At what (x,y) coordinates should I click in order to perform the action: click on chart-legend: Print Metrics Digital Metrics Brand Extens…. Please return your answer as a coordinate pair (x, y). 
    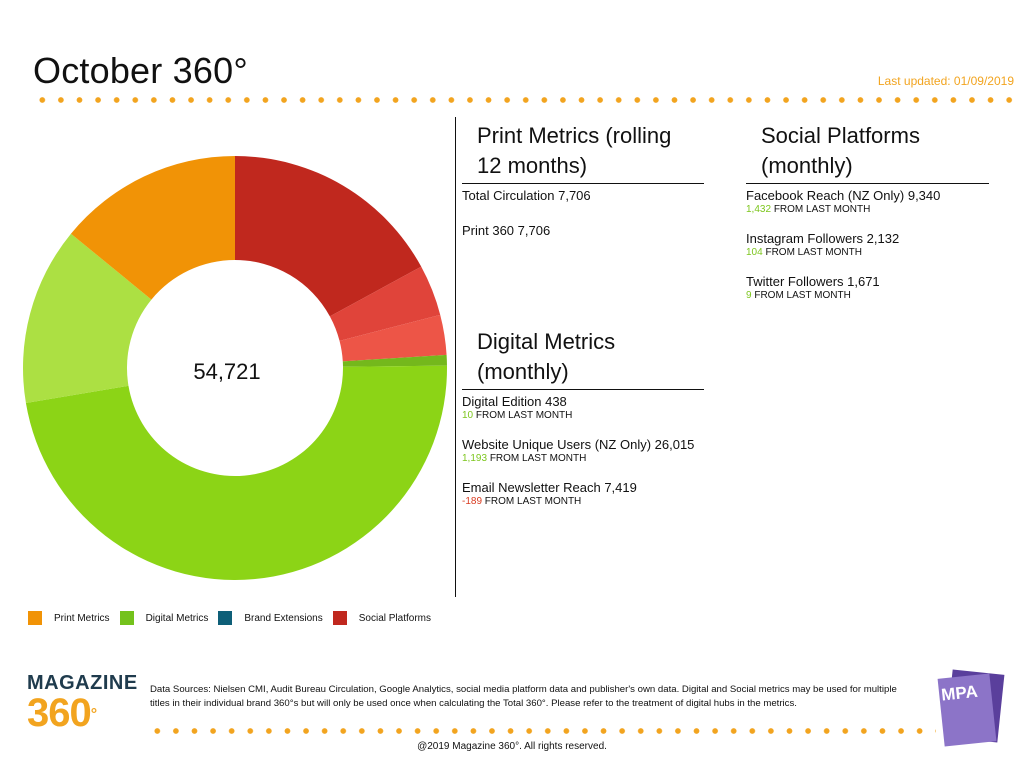
    Looking at the image, I should click on (234, 618).